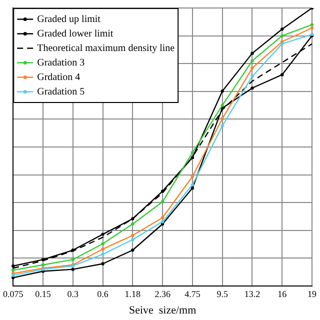 The width and height of the screenshot is (320, 320). I want to click on x-axis-title: Seive size/mm, so click(162, 310).